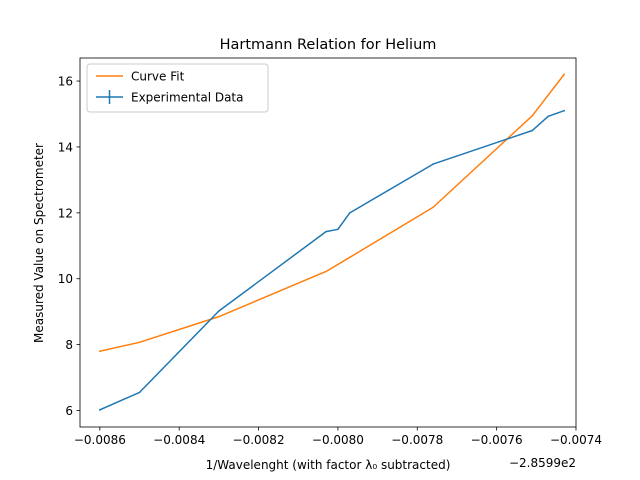 This screenshot has height=480, width=640. What do you see at coordinates (69, 411) in the screenshot?
I see `y-tick-label: 6` at bounding box center [69, 411].